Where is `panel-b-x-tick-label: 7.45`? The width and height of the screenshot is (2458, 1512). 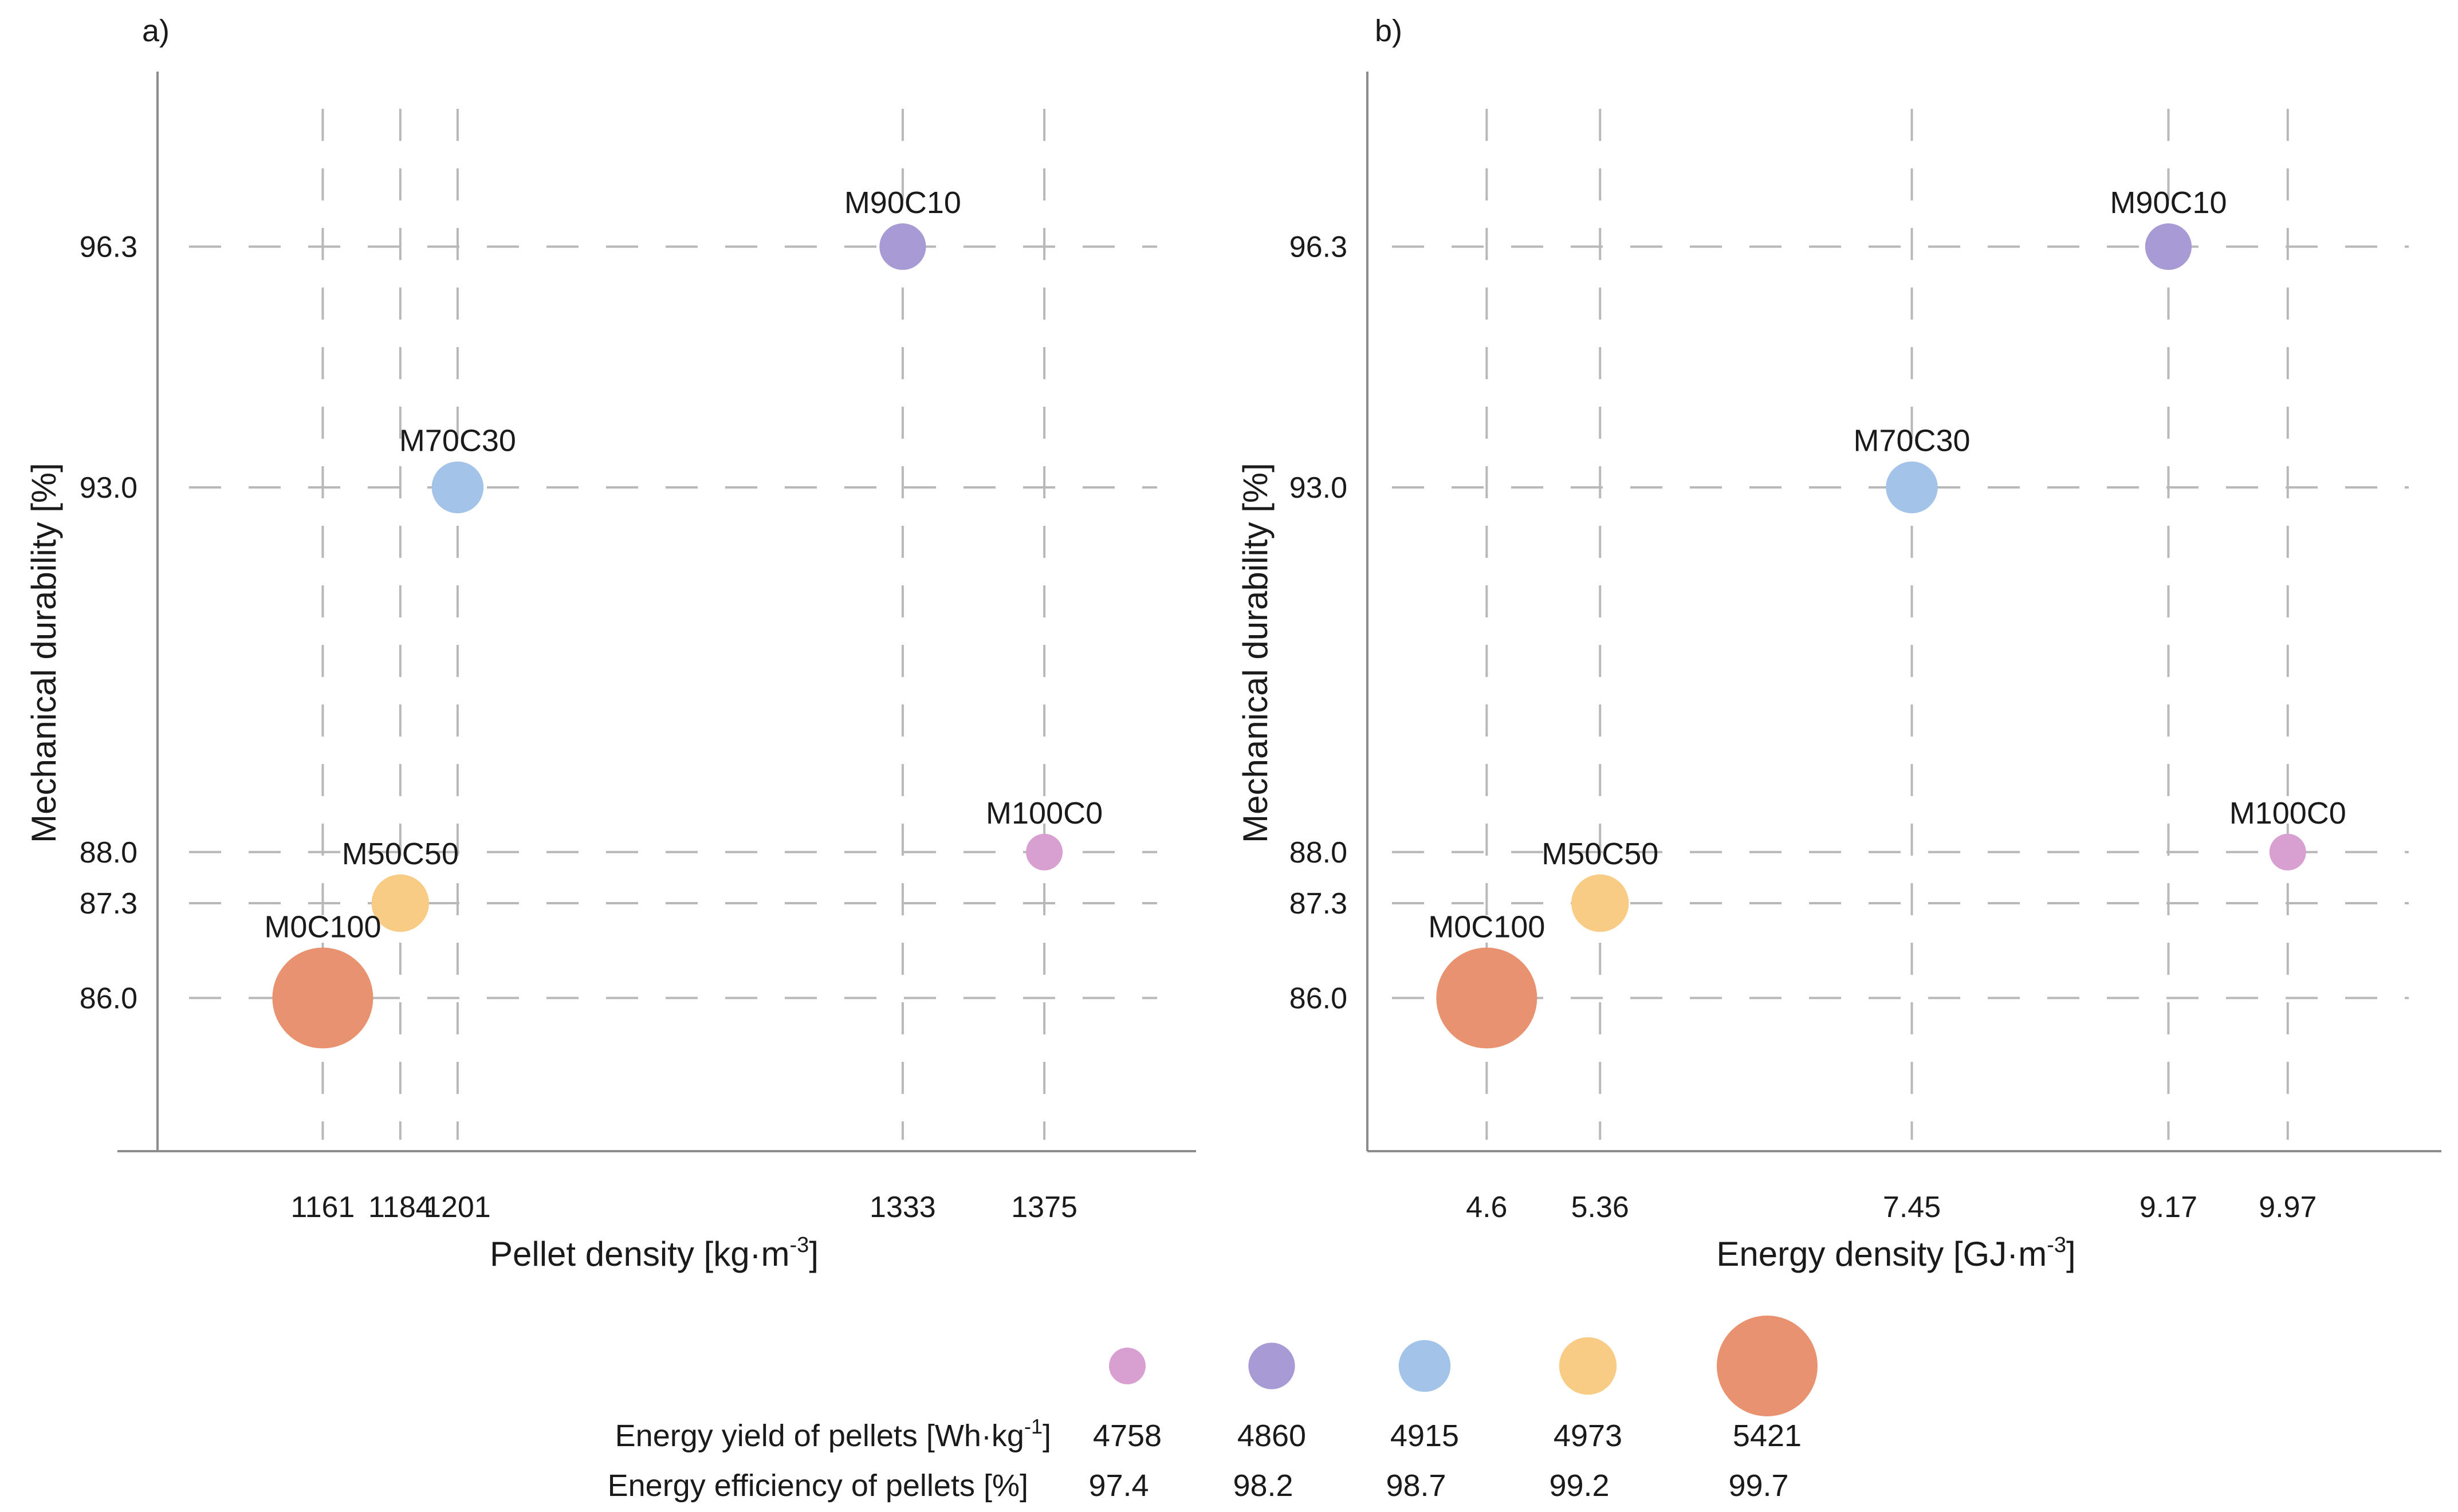 panel-b-x-tick-label: 7.45 is located at coordinates (1912, 1208).